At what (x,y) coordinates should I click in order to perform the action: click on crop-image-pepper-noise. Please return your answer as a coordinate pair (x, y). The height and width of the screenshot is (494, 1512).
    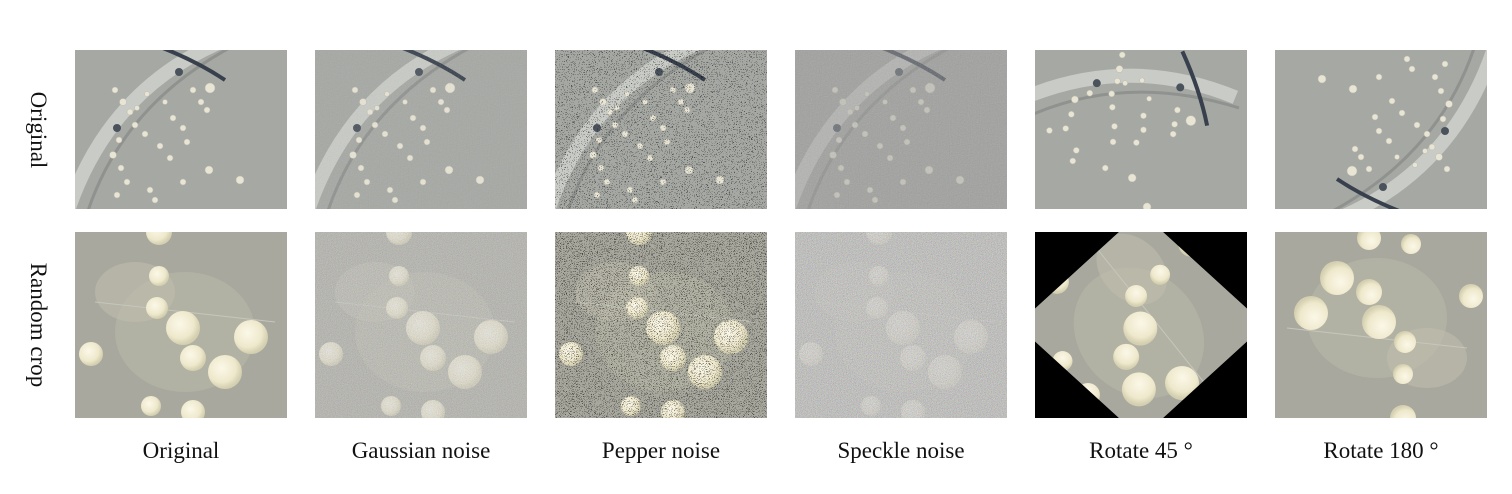
    Looking at the image, I should click on (661, 325).